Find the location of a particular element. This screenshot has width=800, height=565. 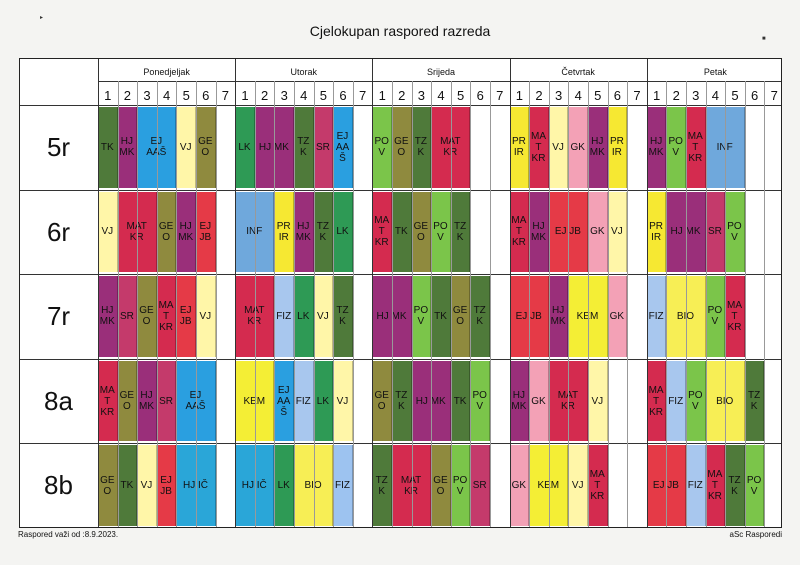

lesson-cell: EJ AAŠ is located at coordinates (196, 401).